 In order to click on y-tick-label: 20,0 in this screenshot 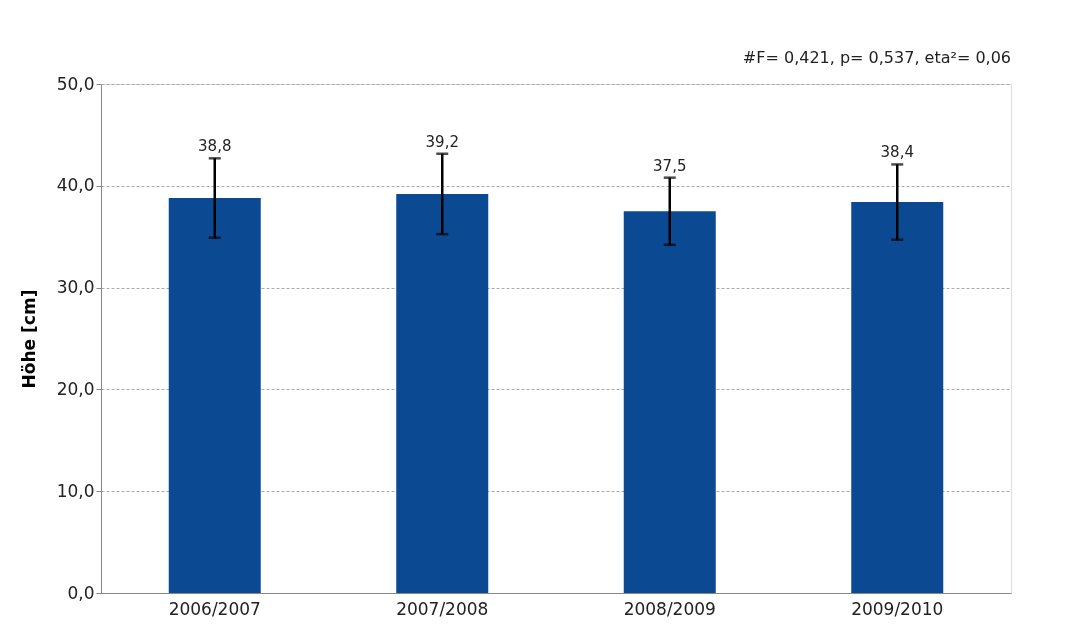, I will do `click(75, 388)`.